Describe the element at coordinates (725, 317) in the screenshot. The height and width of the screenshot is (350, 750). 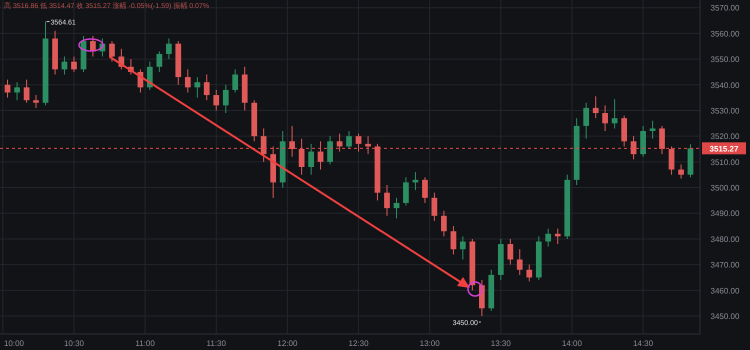
I see `y-tick-label: 3450.00` at that location.